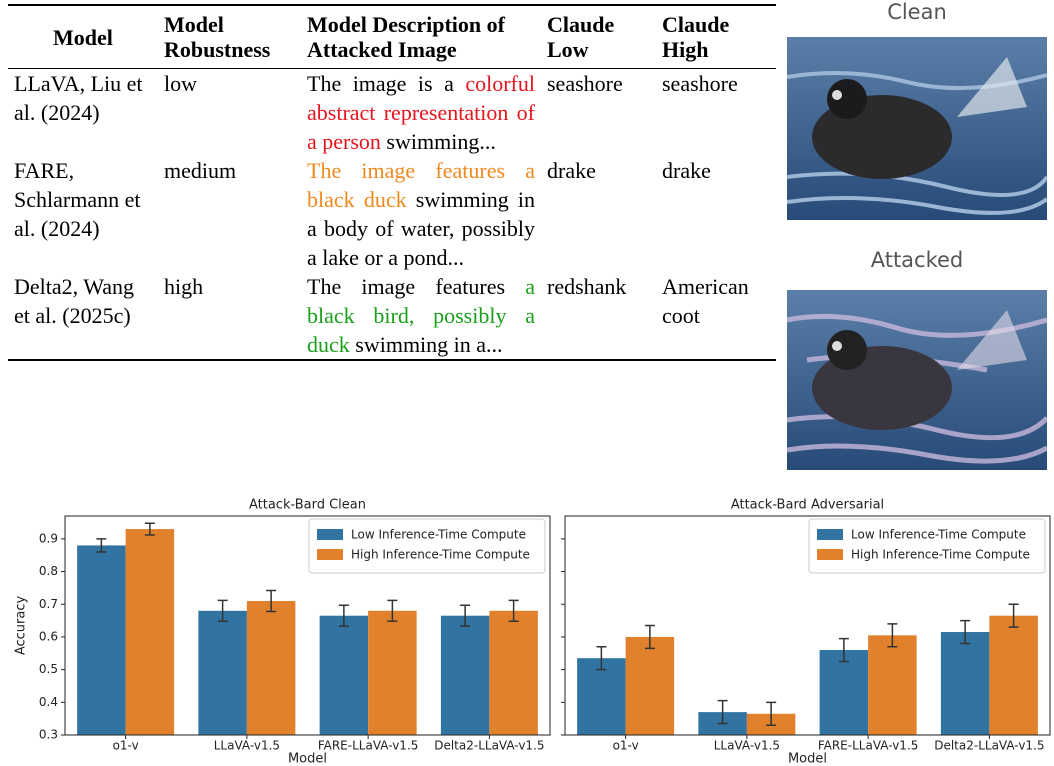  Describe the element at coordinates (386, 83) in the screenshot. I see `text-segment: The image is a` at that location.